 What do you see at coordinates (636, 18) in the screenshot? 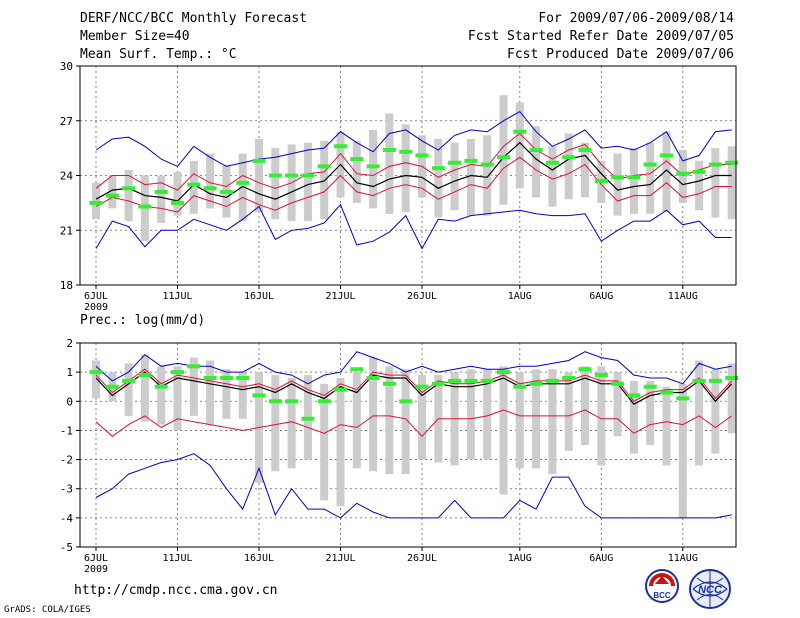
I see `forecast-period: For 2009/07/06-2009/08/14` at bounding box center [636, 18].